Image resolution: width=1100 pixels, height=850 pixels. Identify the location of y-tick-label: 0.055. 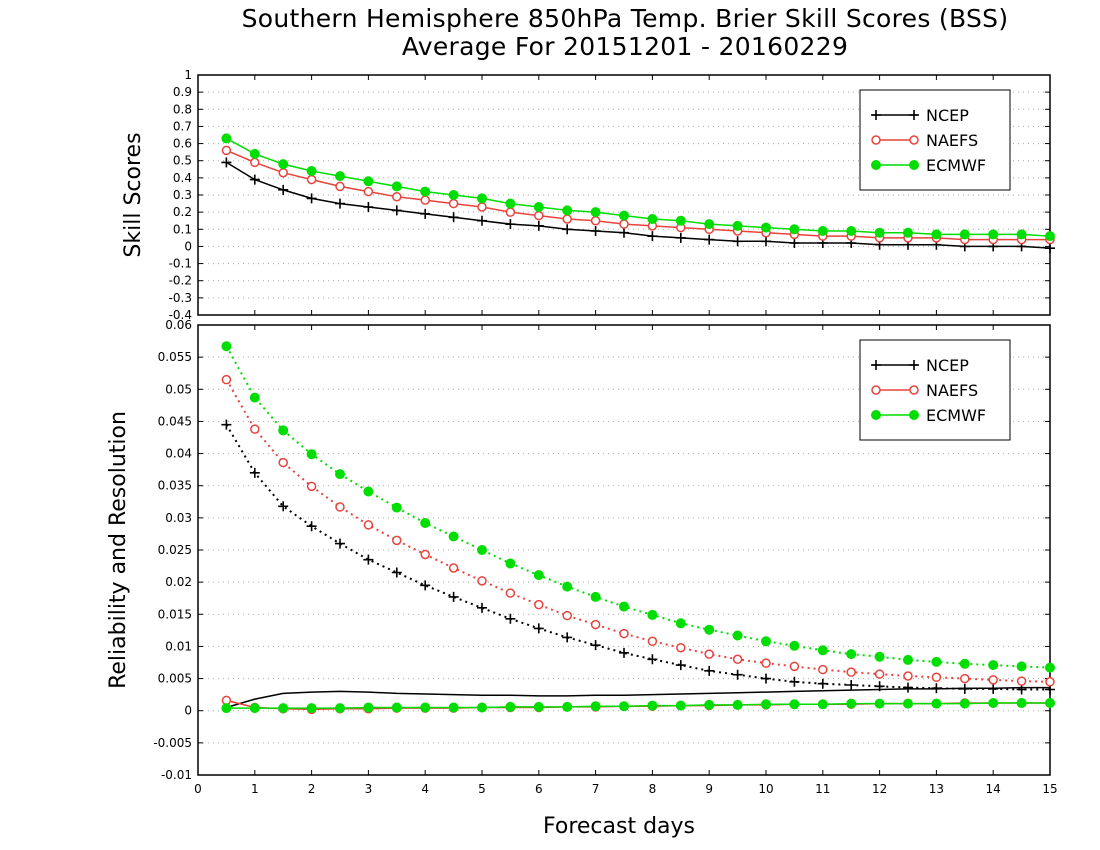
(175, 357).